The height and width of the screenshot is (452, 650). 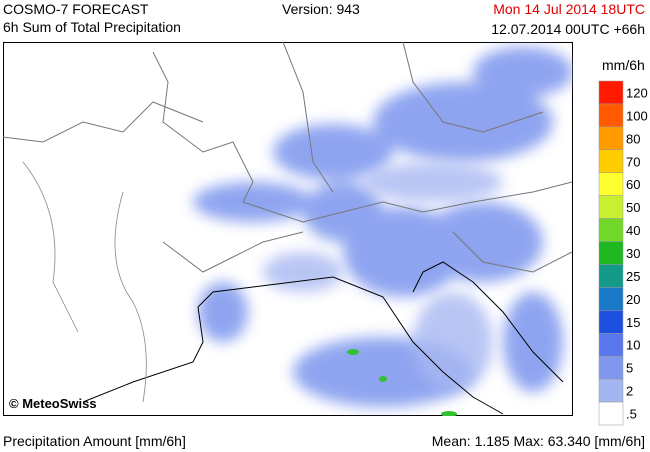 What do you see at coordinates (633, 345) in the screenshot?
I see `legend-label: 10` at bounding box center [633, 345].